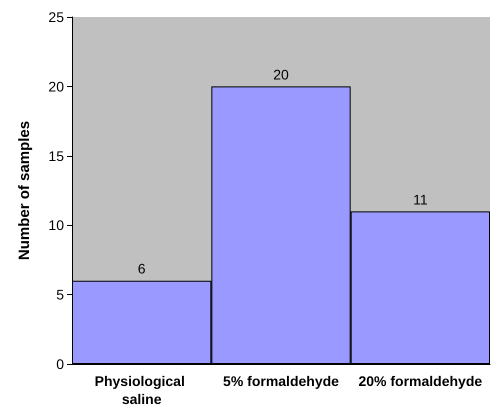 This screenshot has height=419, width=492. I want to click on y-tick-label: 5, so click(60, 294).